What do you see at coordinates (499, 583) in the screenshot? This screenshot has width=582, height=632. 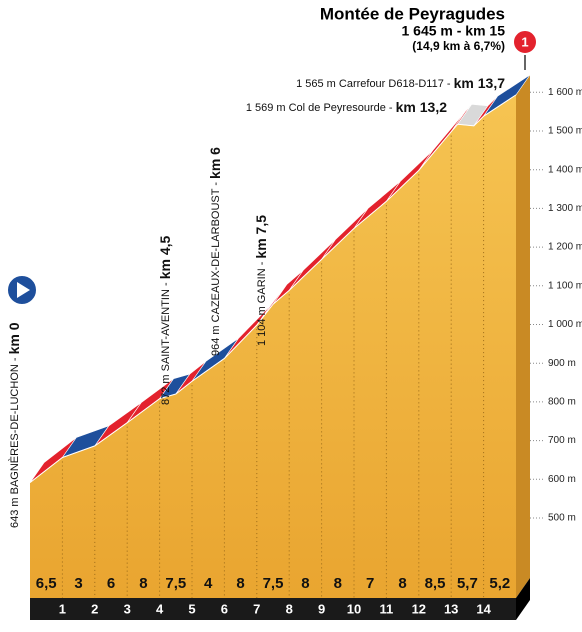 I see `gradient-label: 5,2` at bounding box center [499, 583].